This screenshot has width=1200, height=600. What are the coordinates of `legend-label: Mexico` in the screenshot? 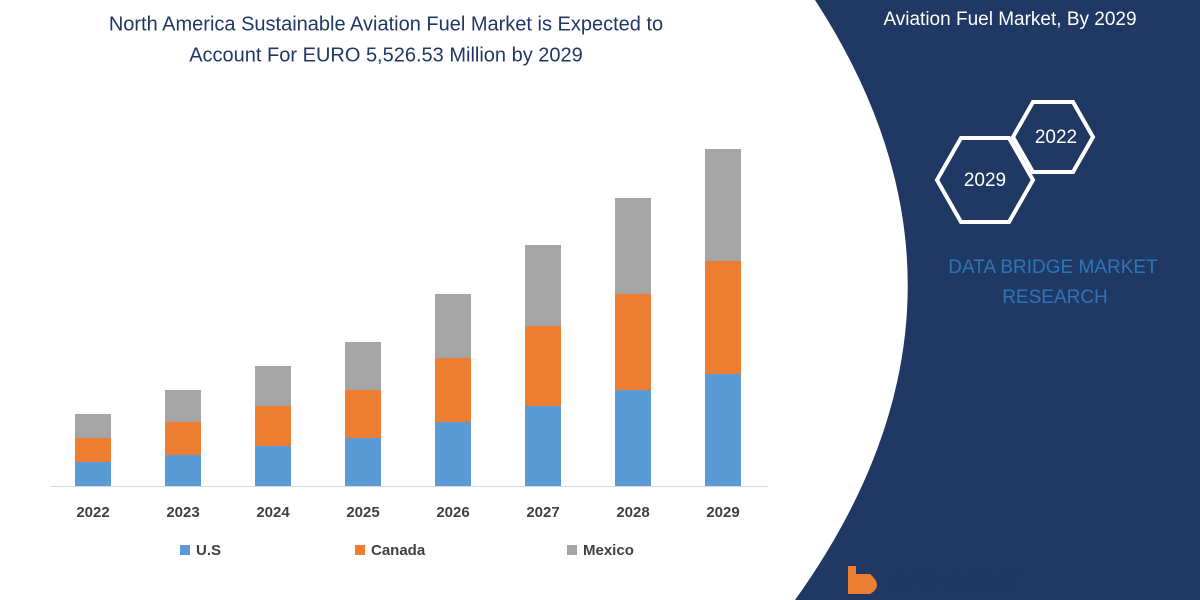 It's located at (608, 550).